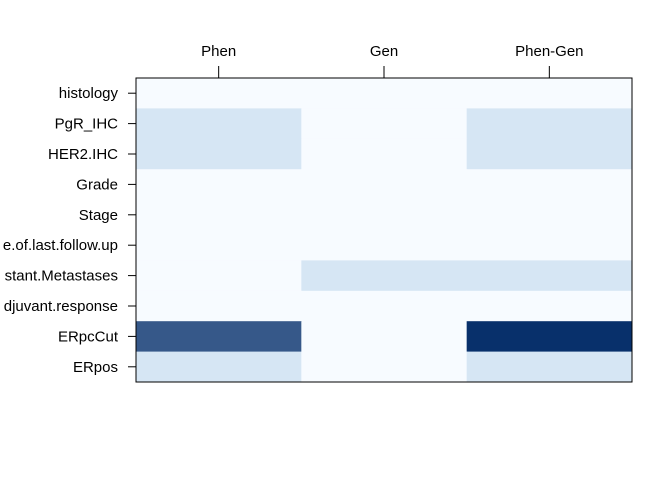 This screenshot has height=480, width=672. Describe the element at coordinates (98, 215) in the screenshot. I see `y-tick-label: Stage` at that location.